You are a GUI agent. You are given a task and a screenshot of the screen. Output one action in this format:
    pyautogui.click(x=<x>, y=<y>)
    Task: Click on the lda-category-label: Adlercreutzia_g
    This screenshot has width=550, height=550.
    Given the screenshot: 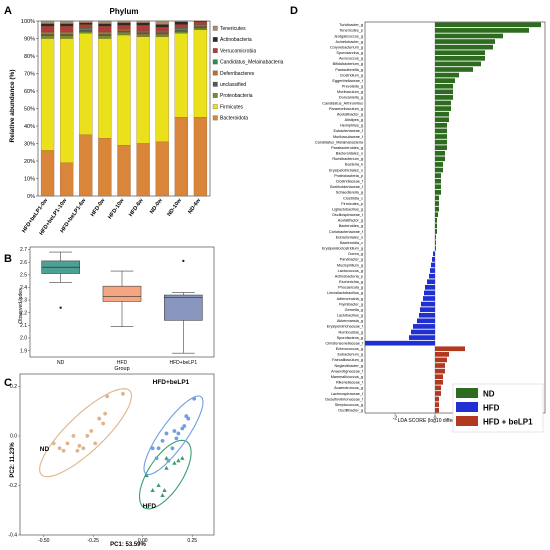 What is the action you would take?
    pyautogui.click(x=350, y=299)
    